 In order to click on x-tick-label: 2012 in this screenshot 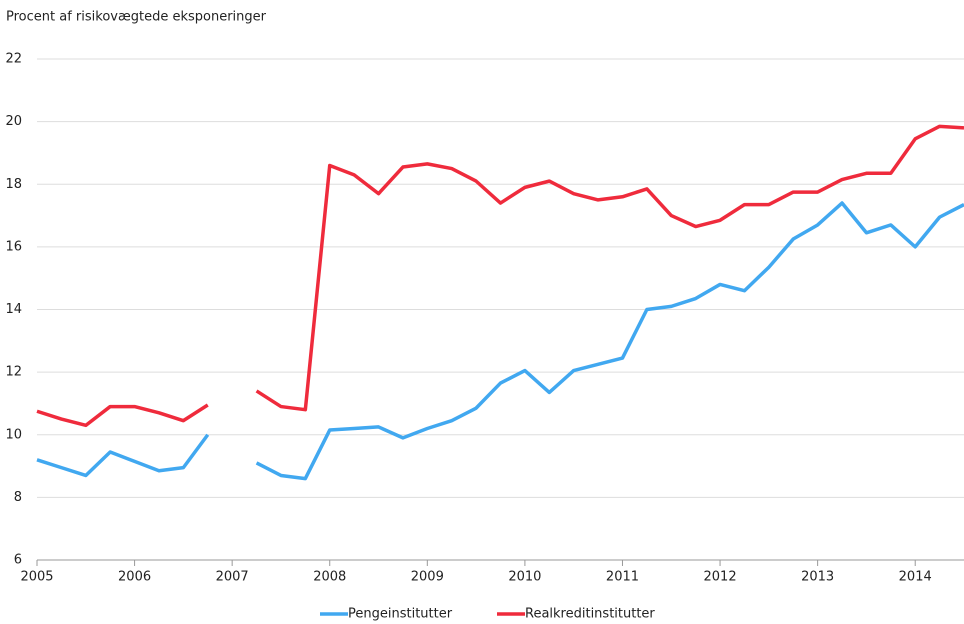, I will do `click(720, 577)`.